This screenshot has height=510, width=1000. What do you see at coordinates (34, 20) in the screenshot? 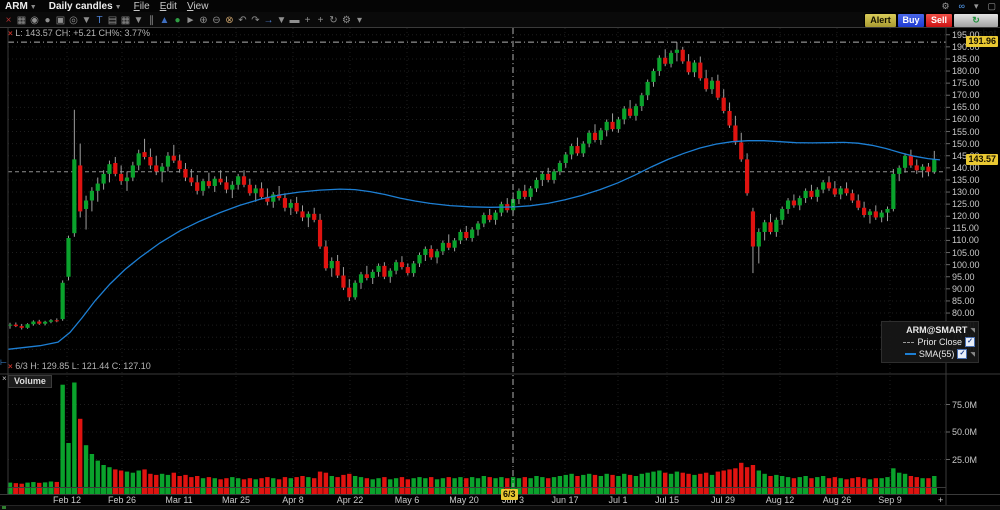
I see `magnifier-icon: ◉` at bounding box center [34, 20].